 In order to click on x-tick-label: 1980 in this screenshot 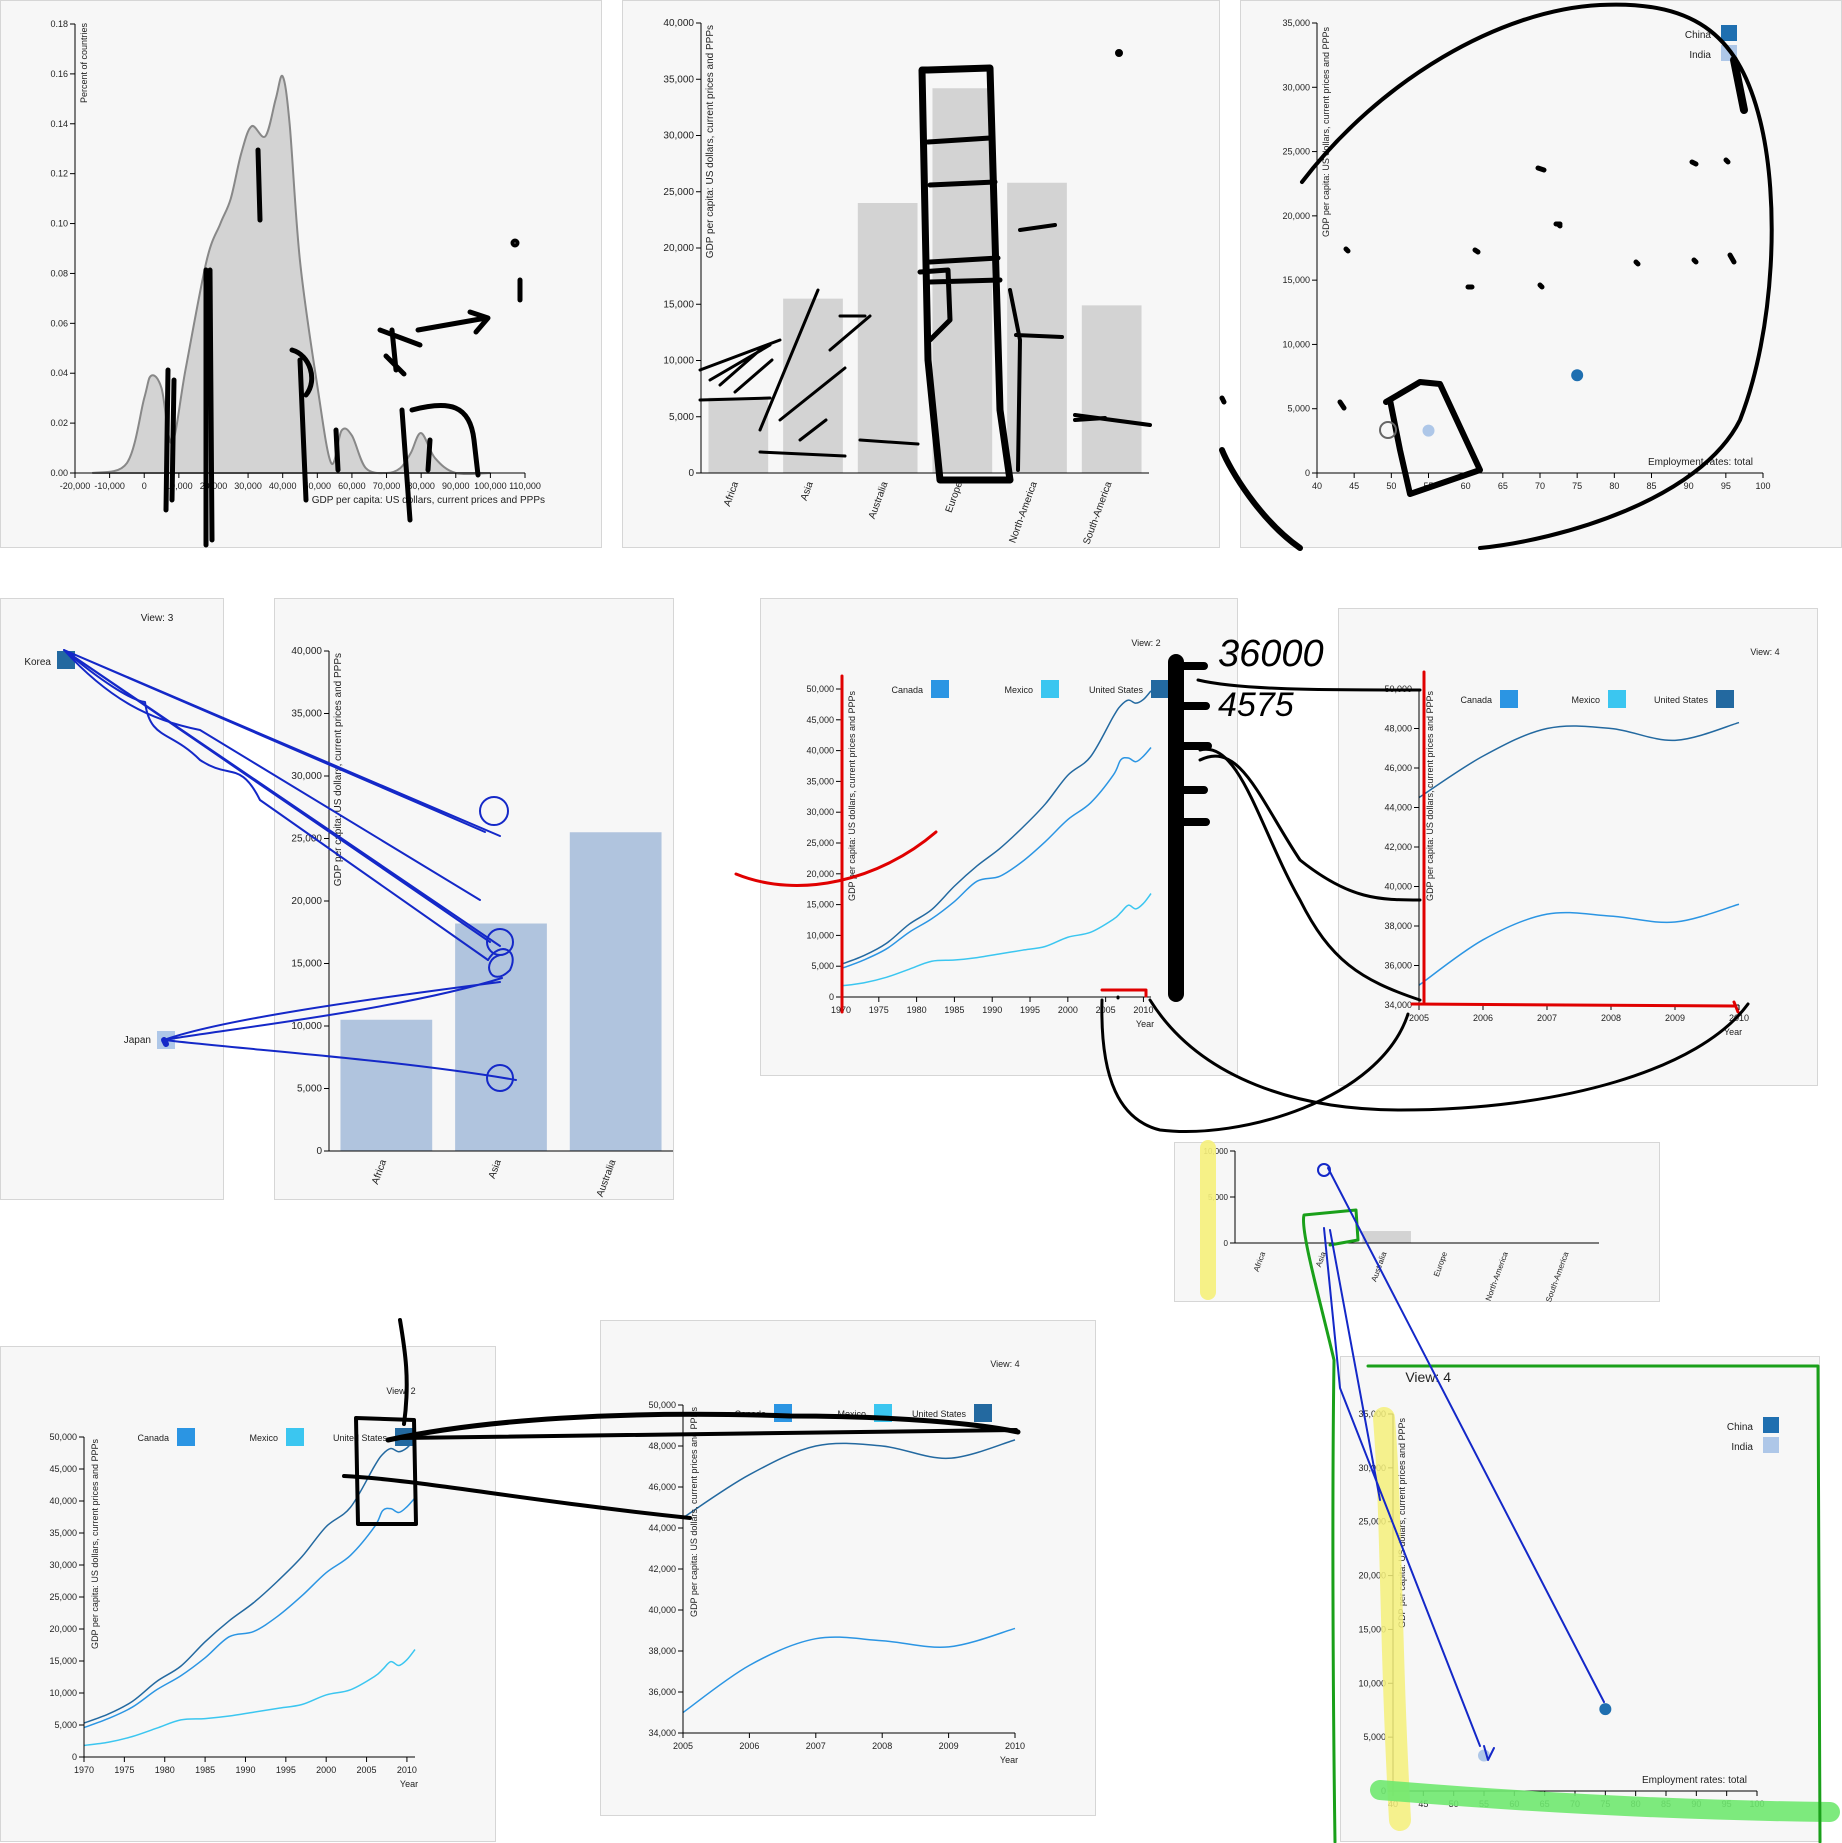, I will do `click(165, 1770)`.